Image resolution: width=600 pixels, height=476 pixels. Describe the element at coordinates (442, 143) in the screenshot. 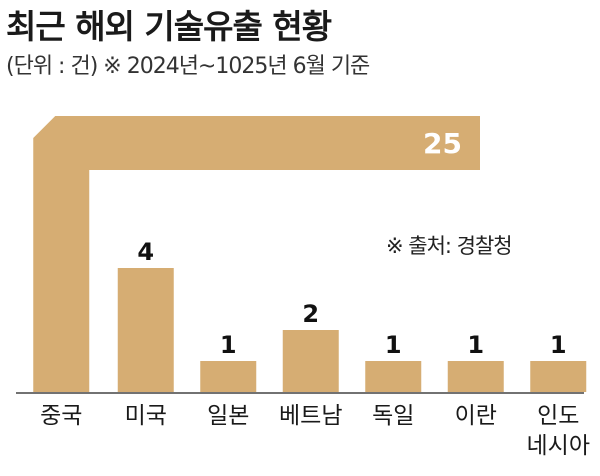

I see `value-label-0: 25` at that location.